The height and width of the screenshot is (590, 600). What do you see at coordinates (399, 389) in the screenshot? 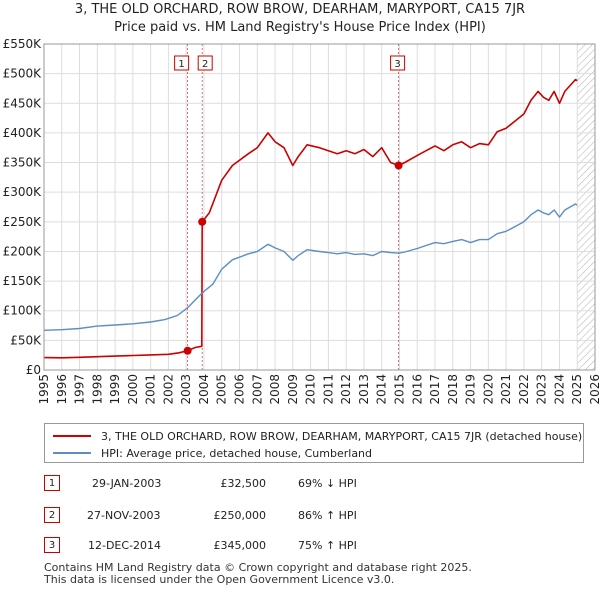
I see `x-tick-label: 2015` at bounding box center [399, 389].